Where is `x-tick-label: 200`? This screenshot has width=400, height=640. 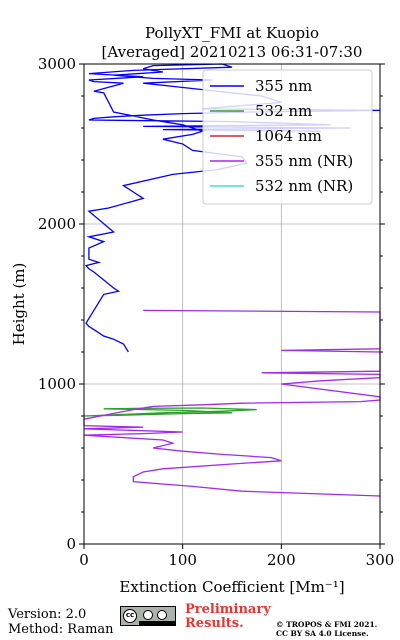
x-tick-label: 200 is located at coordinates (281, 560).